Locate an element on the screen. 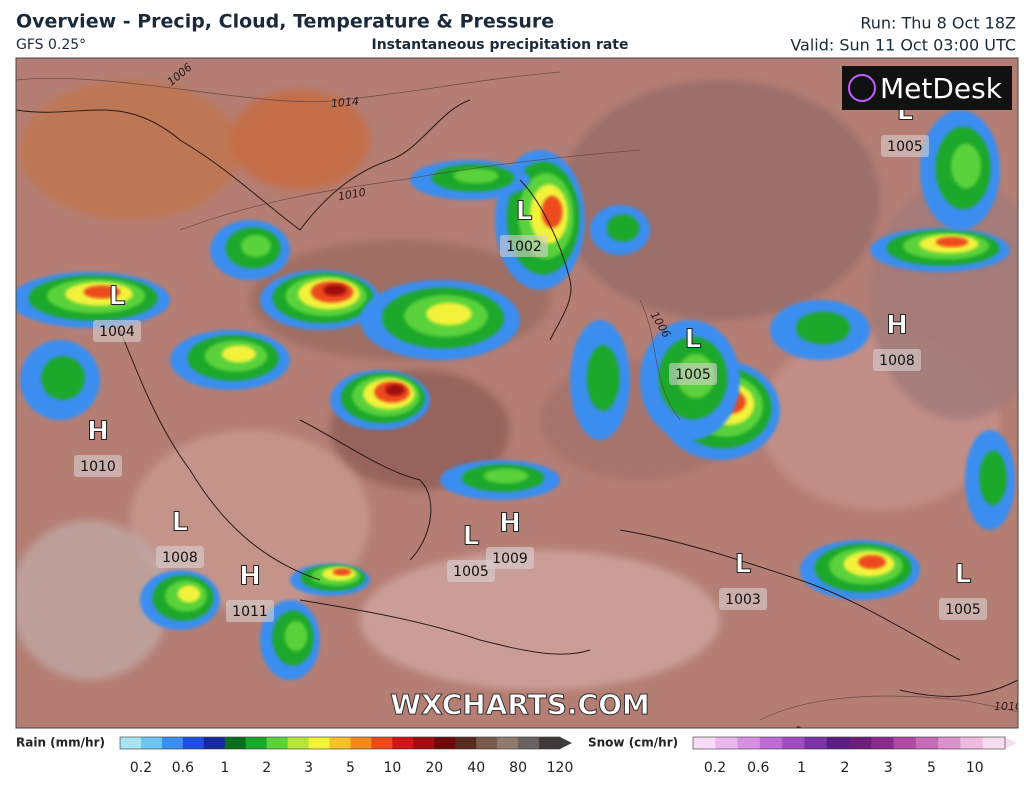 This screenshot has height=793, width=1024. pressure-value: 1002 is located at coordinates (524, 247).